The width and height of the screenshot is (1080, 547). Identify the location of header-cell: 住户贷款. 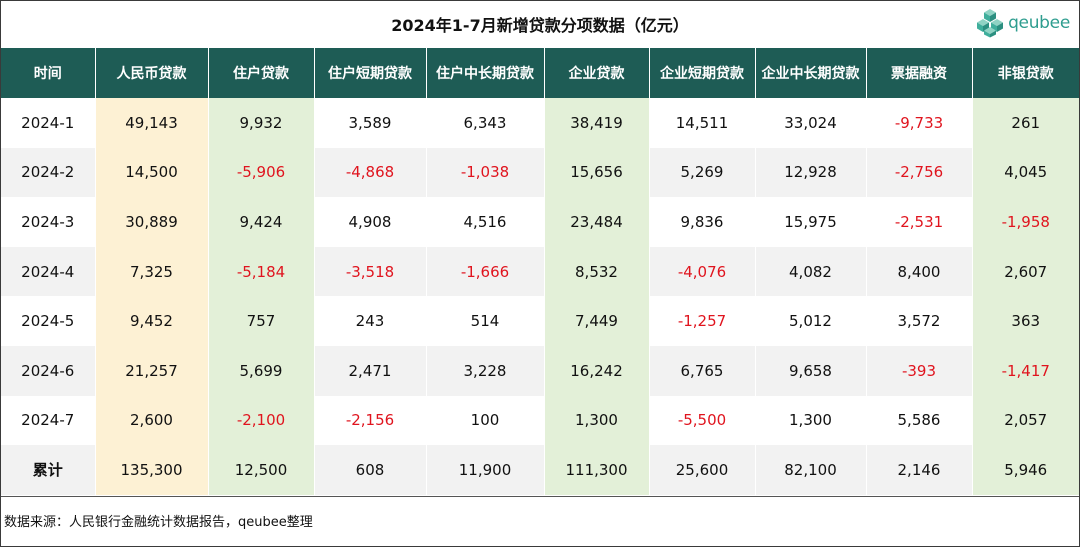
(260, 73).